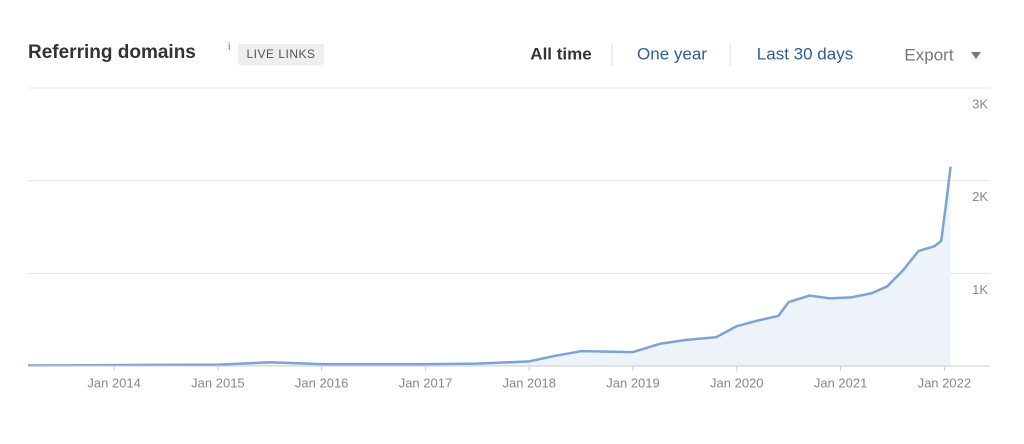  What do you see at coordinates (980, 103) in the screenshot?
I see `y-tick-label: 3K` at bounding box center [980, 103].